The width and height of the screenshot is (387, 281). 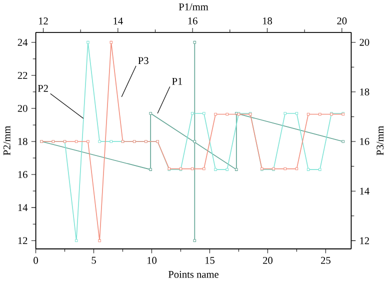 What do you see at coordinates (152, 260) in the screenshot?
I see `x-tick-label: 10` at bounding box center [152, 260].